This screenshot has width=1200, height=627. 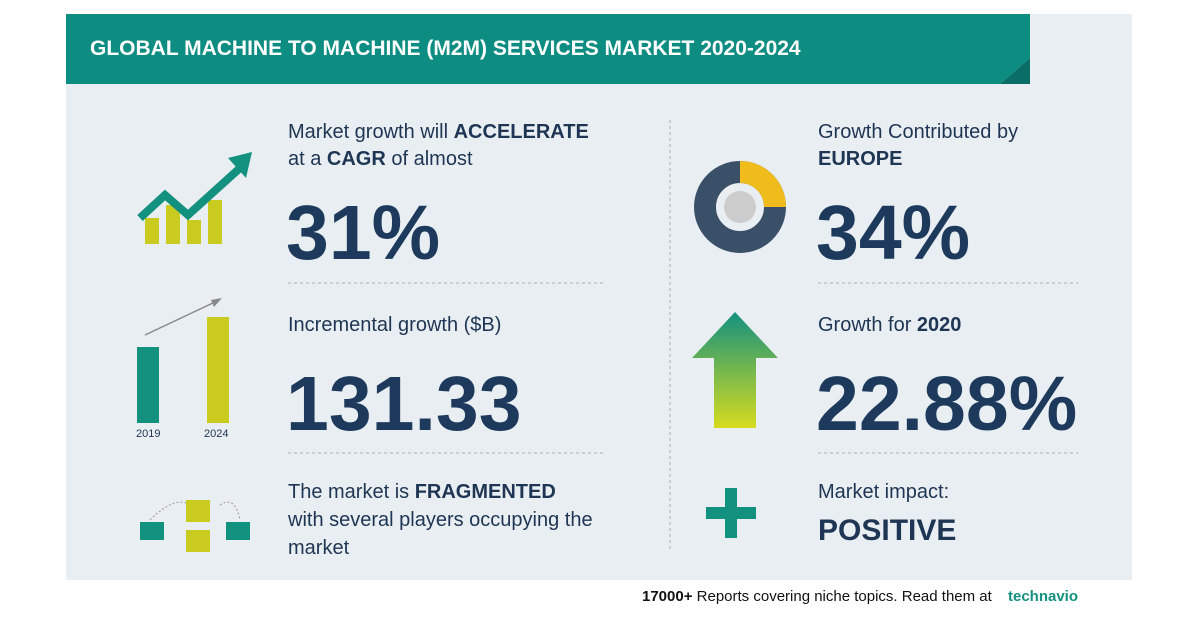 What do you see at coordinates (918, 132) in the screenshot?
I see `text: Growth Contributed by` at bounding box center [918, 132].